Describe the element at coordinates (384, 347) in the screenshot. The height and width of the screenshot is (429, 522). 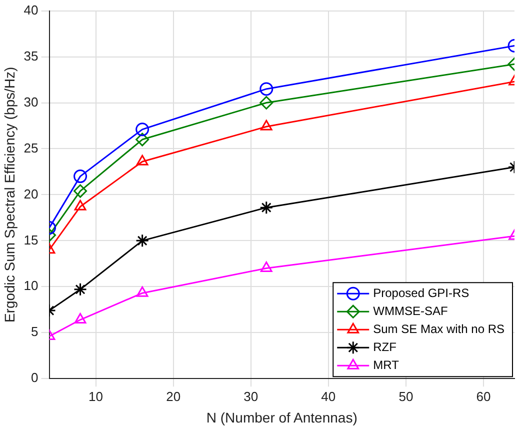
I see `legend-label: RZF` at that location.